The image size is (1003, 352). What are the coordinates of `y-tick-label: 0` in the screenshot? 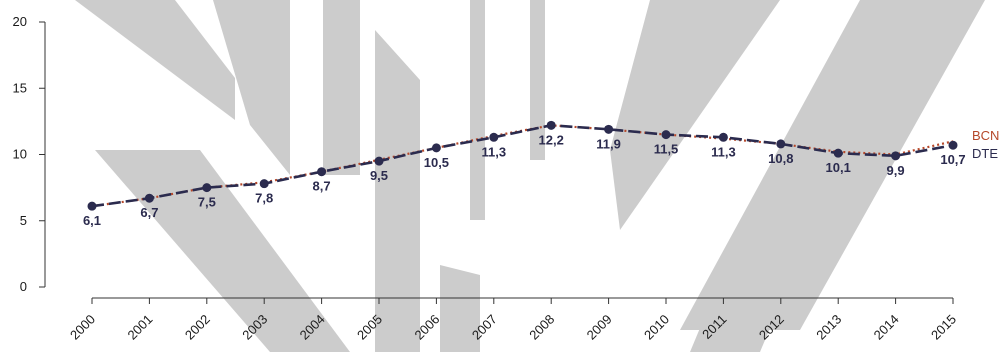 It's located at (23, 286).